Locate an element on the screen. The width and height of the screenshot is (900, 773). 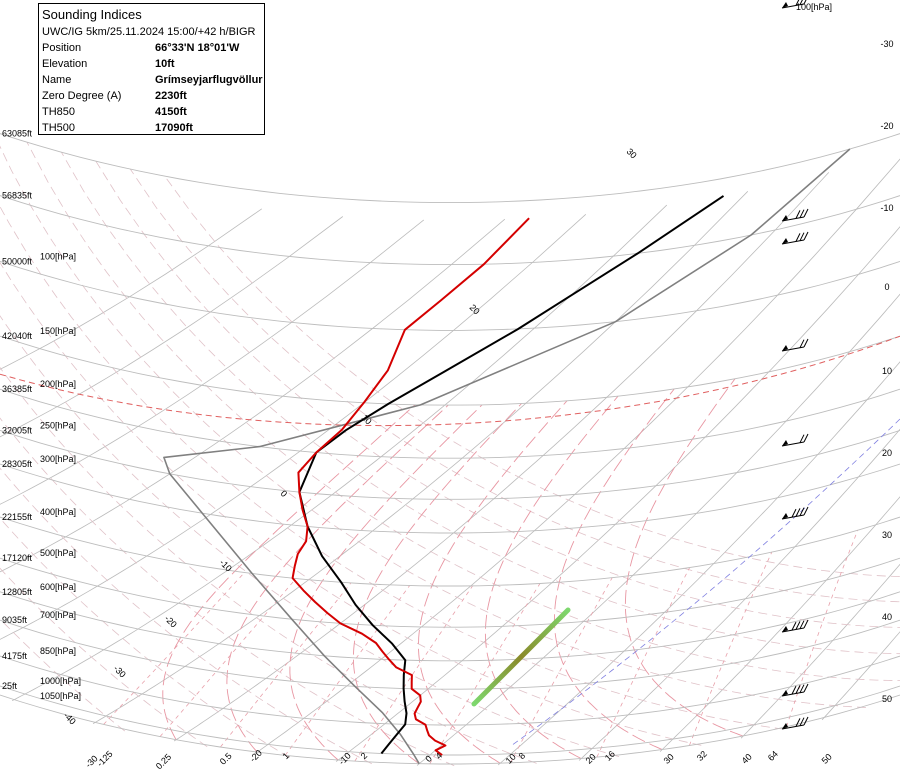
altitude-tick-label: 28305ft is located at coordinates (17, 464).